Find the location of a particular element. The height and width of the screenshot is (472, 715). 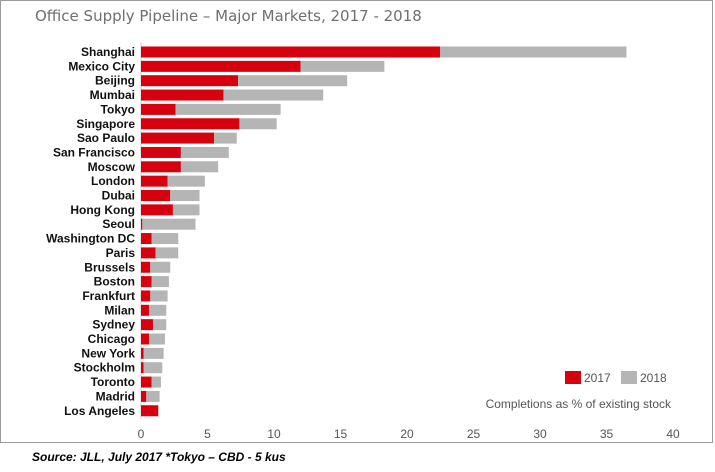

category-label: Toronto is located at coordinates (113, 382).